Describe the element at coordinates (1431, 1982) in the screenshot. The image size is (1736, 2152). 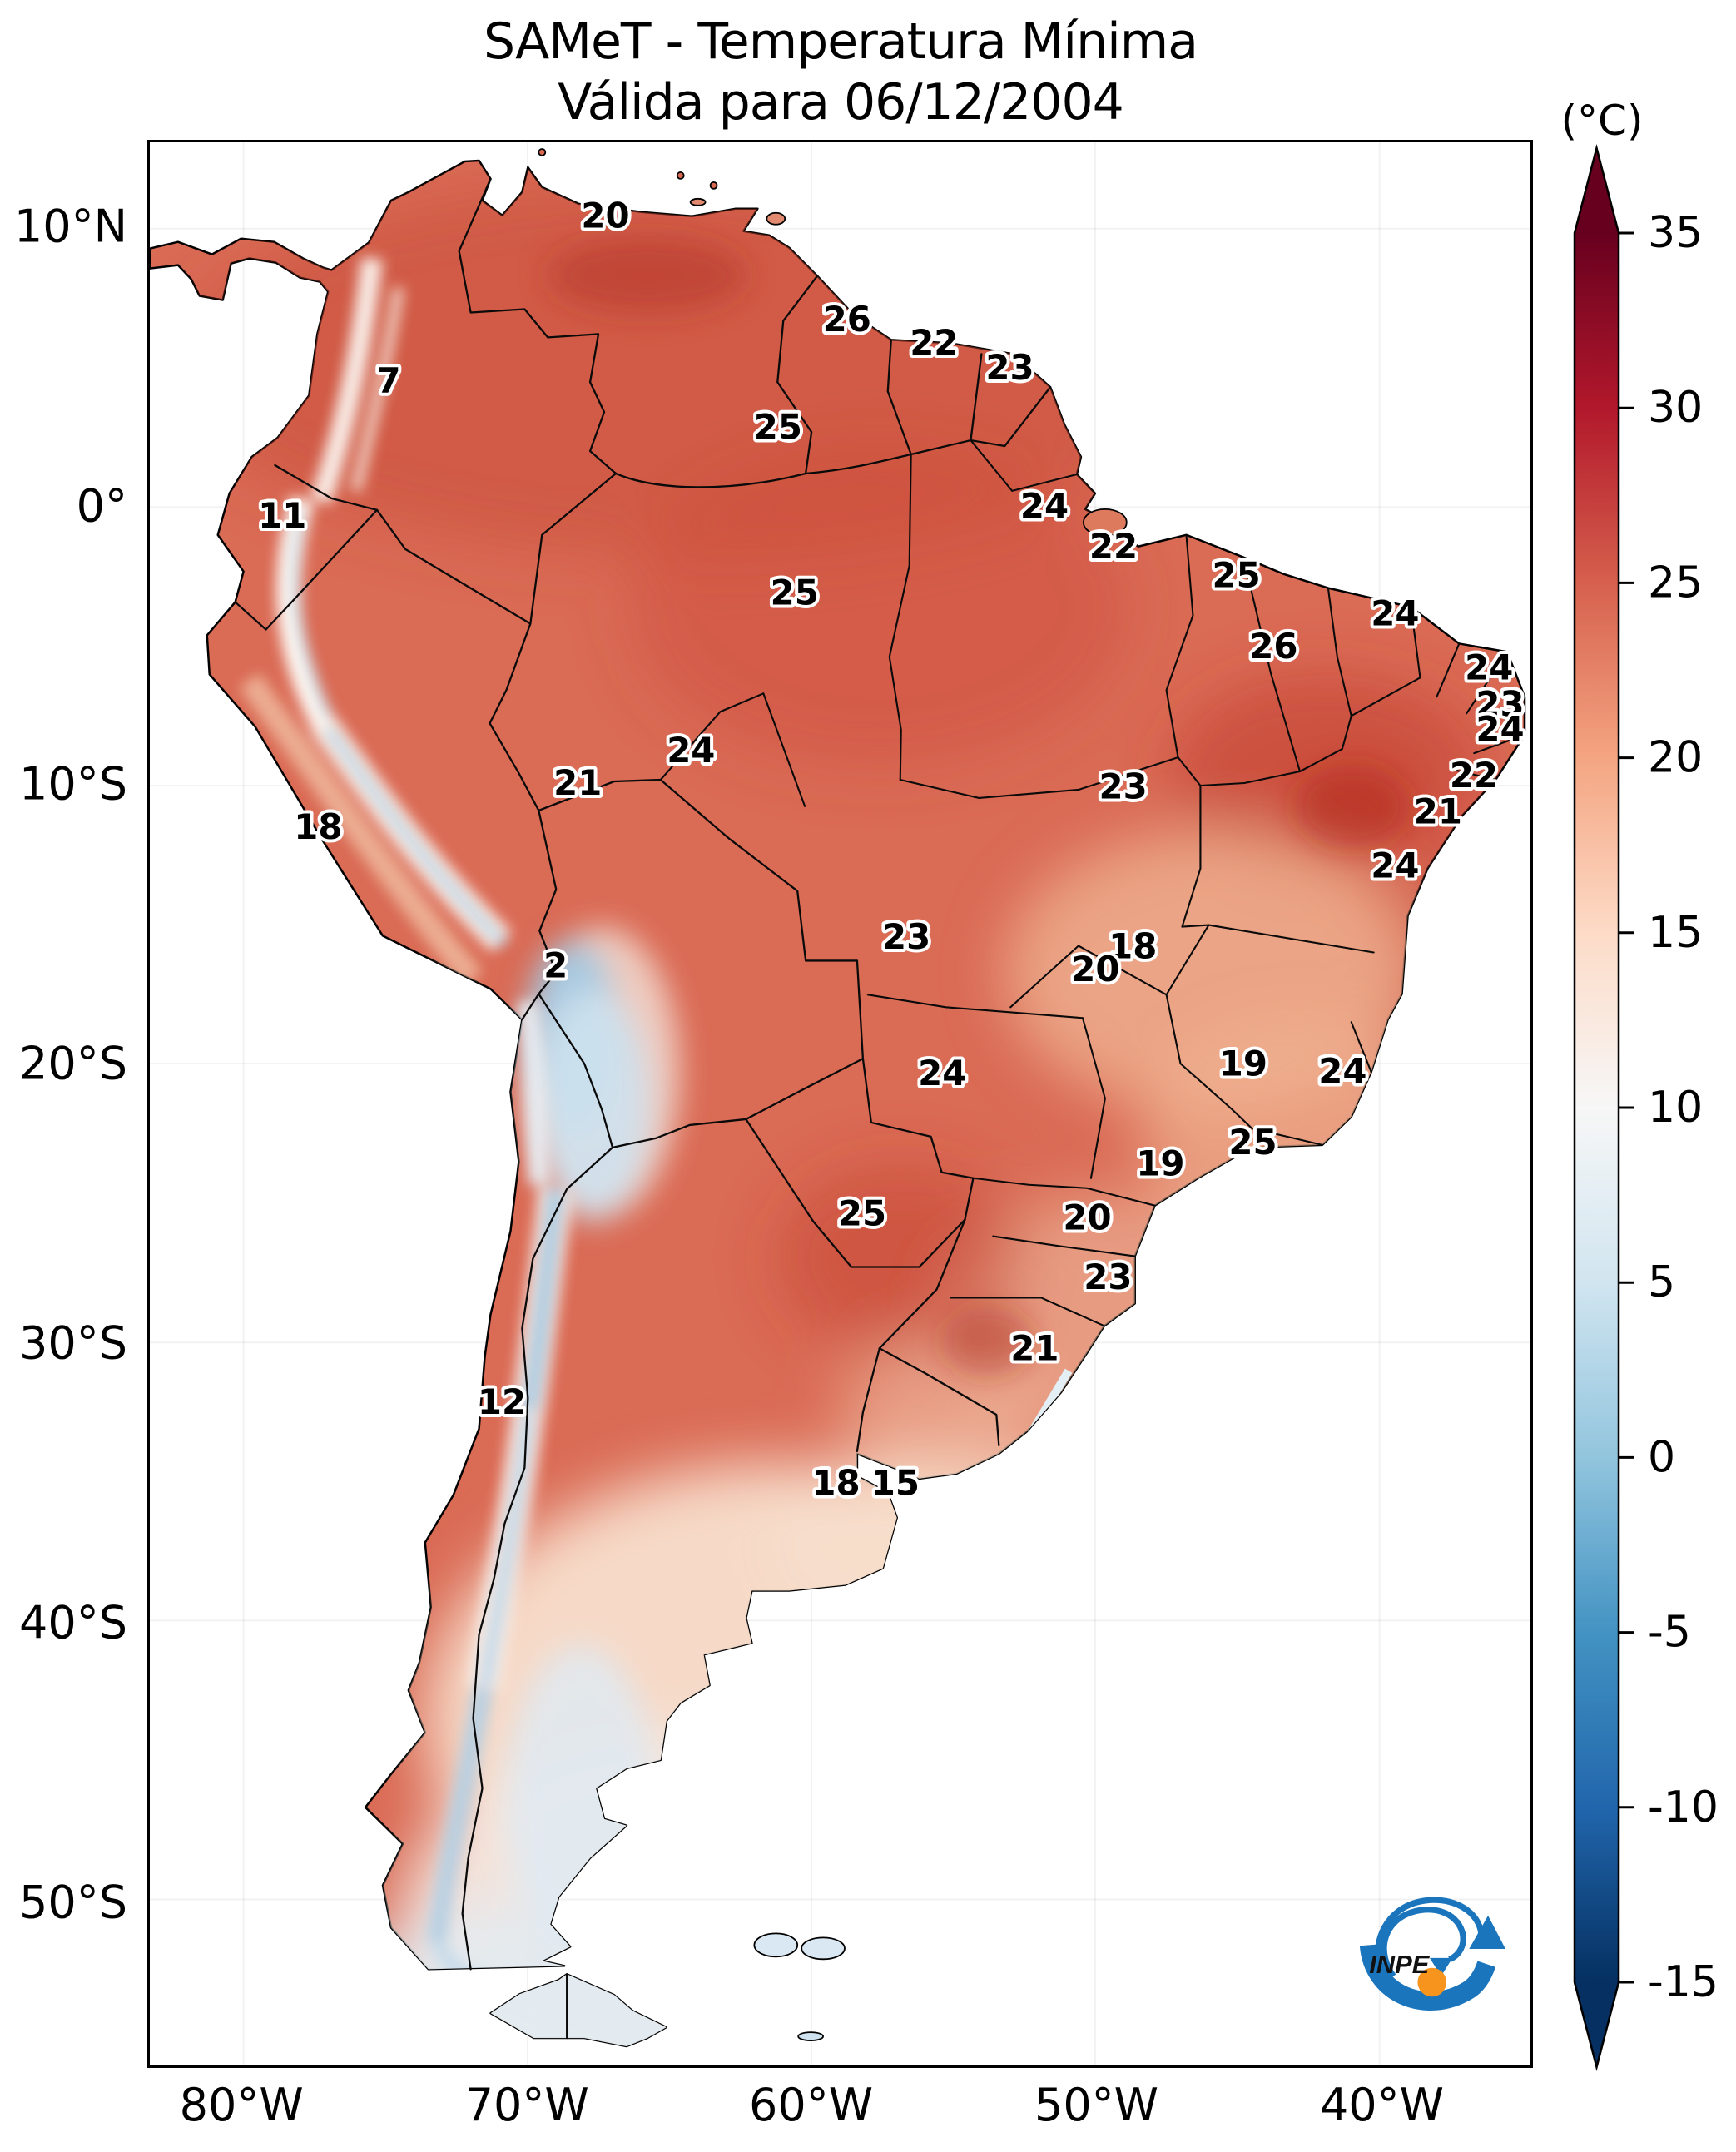
I see `inpe-logo-sun` at that location.